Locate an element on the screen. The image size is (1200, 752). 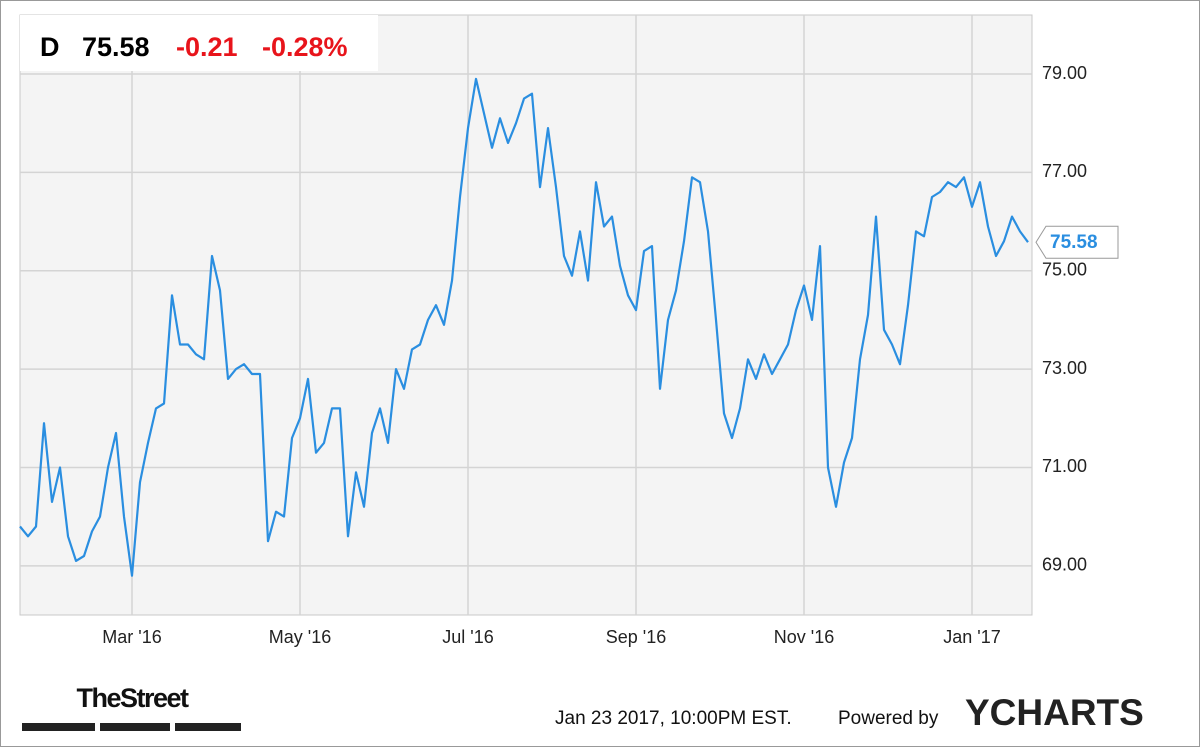
last-value-tag is located at coordinates (1077, 242).